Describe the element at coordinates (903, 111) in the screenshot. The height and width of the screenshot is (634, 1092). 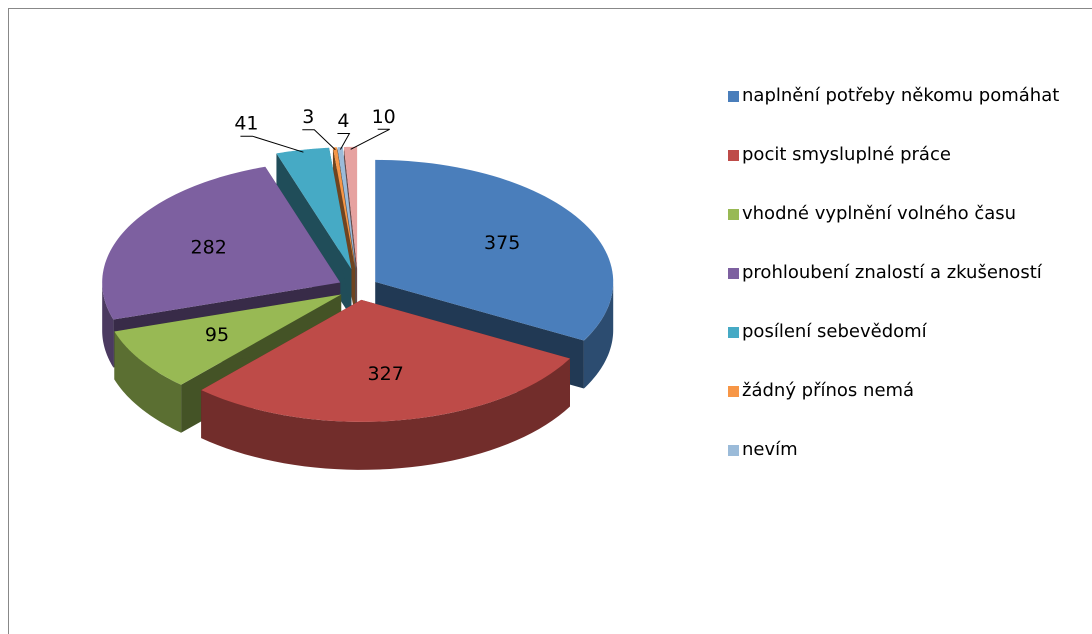
I see `legend-item: naplnění potřeby někomu pomáhat` at that location.